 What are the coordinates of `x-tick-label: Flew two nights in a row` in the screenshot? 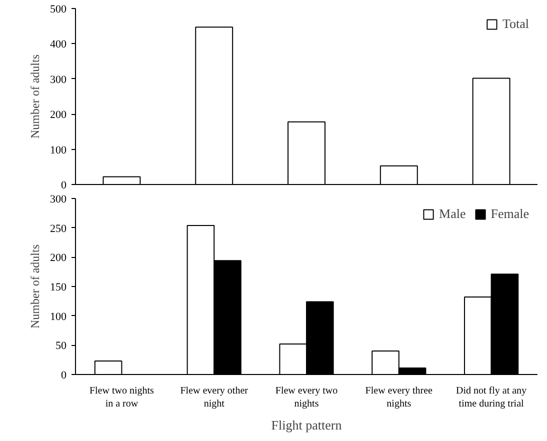 It's located at (121, 398).